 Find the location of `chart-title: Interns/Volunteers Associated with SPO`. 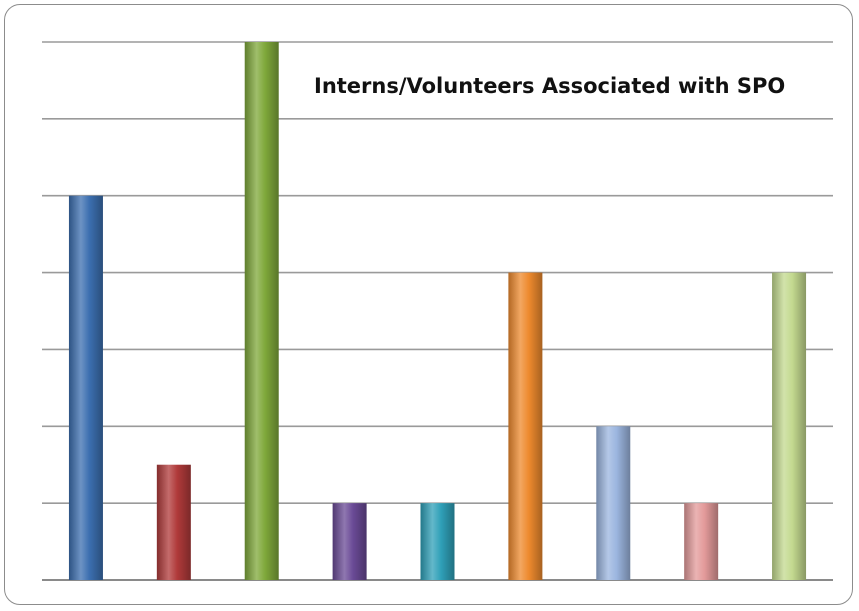

chart-title: Interns/Volunteers Associated with SPO is located at coordinates (549, 86).